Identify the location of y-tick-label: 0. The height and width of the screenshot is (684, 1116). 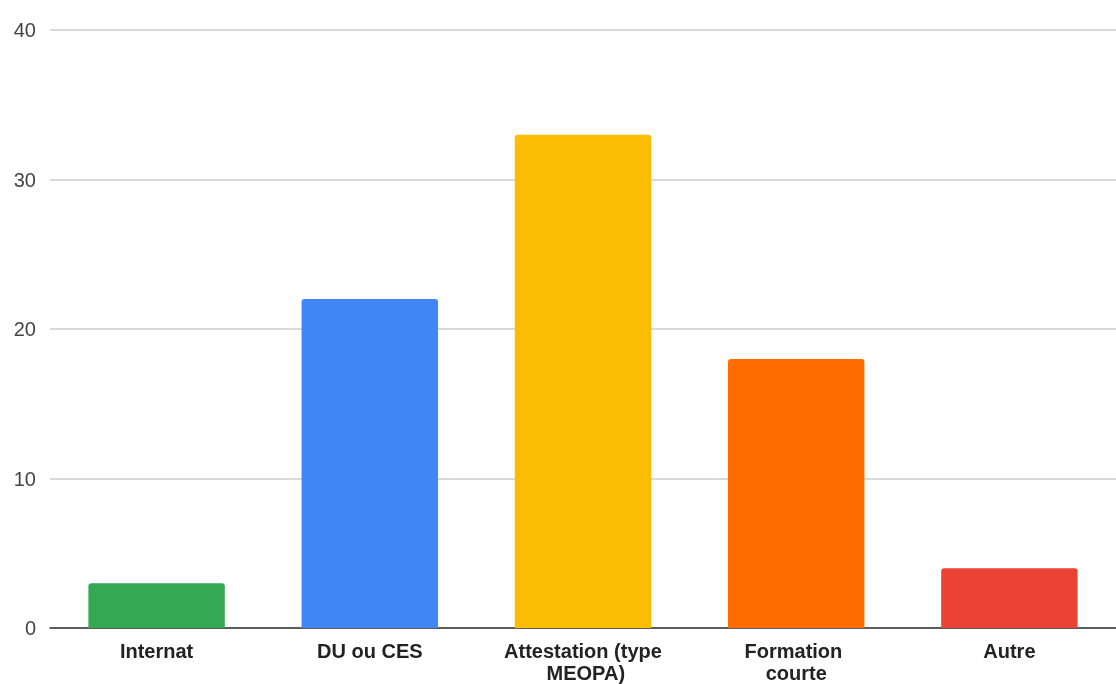
(30, 628).